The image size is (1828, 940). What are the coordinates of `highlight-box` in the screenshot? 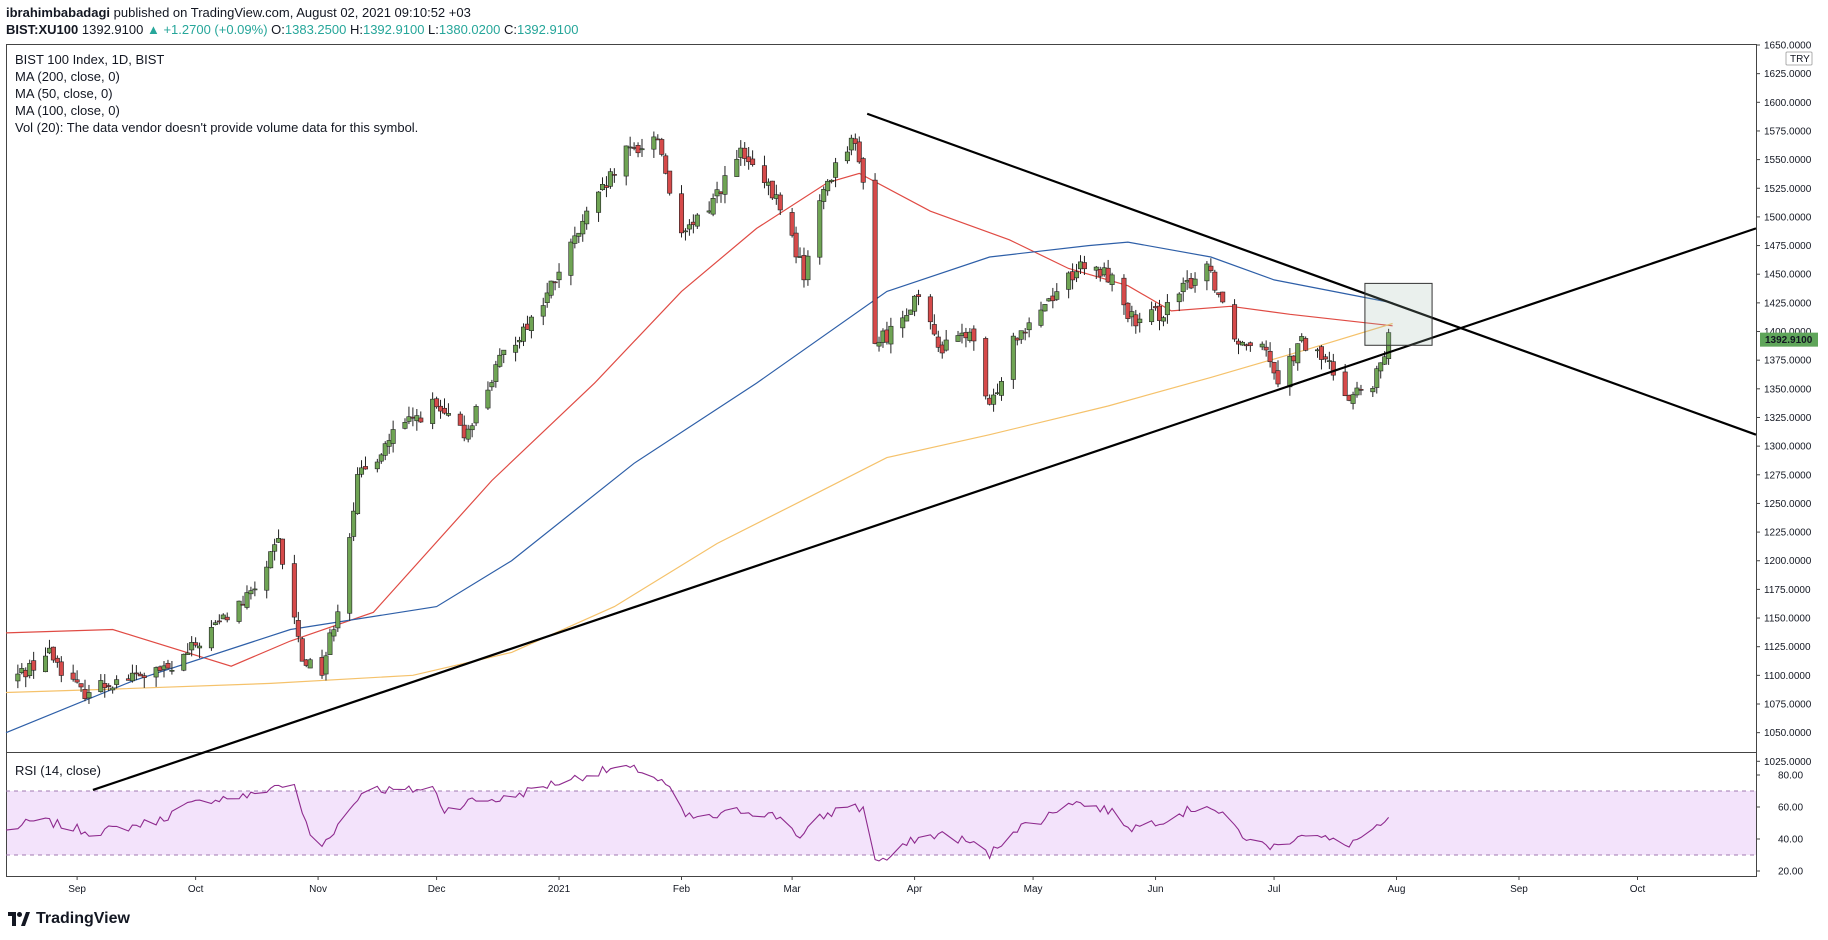 It's located at (1398, 314).